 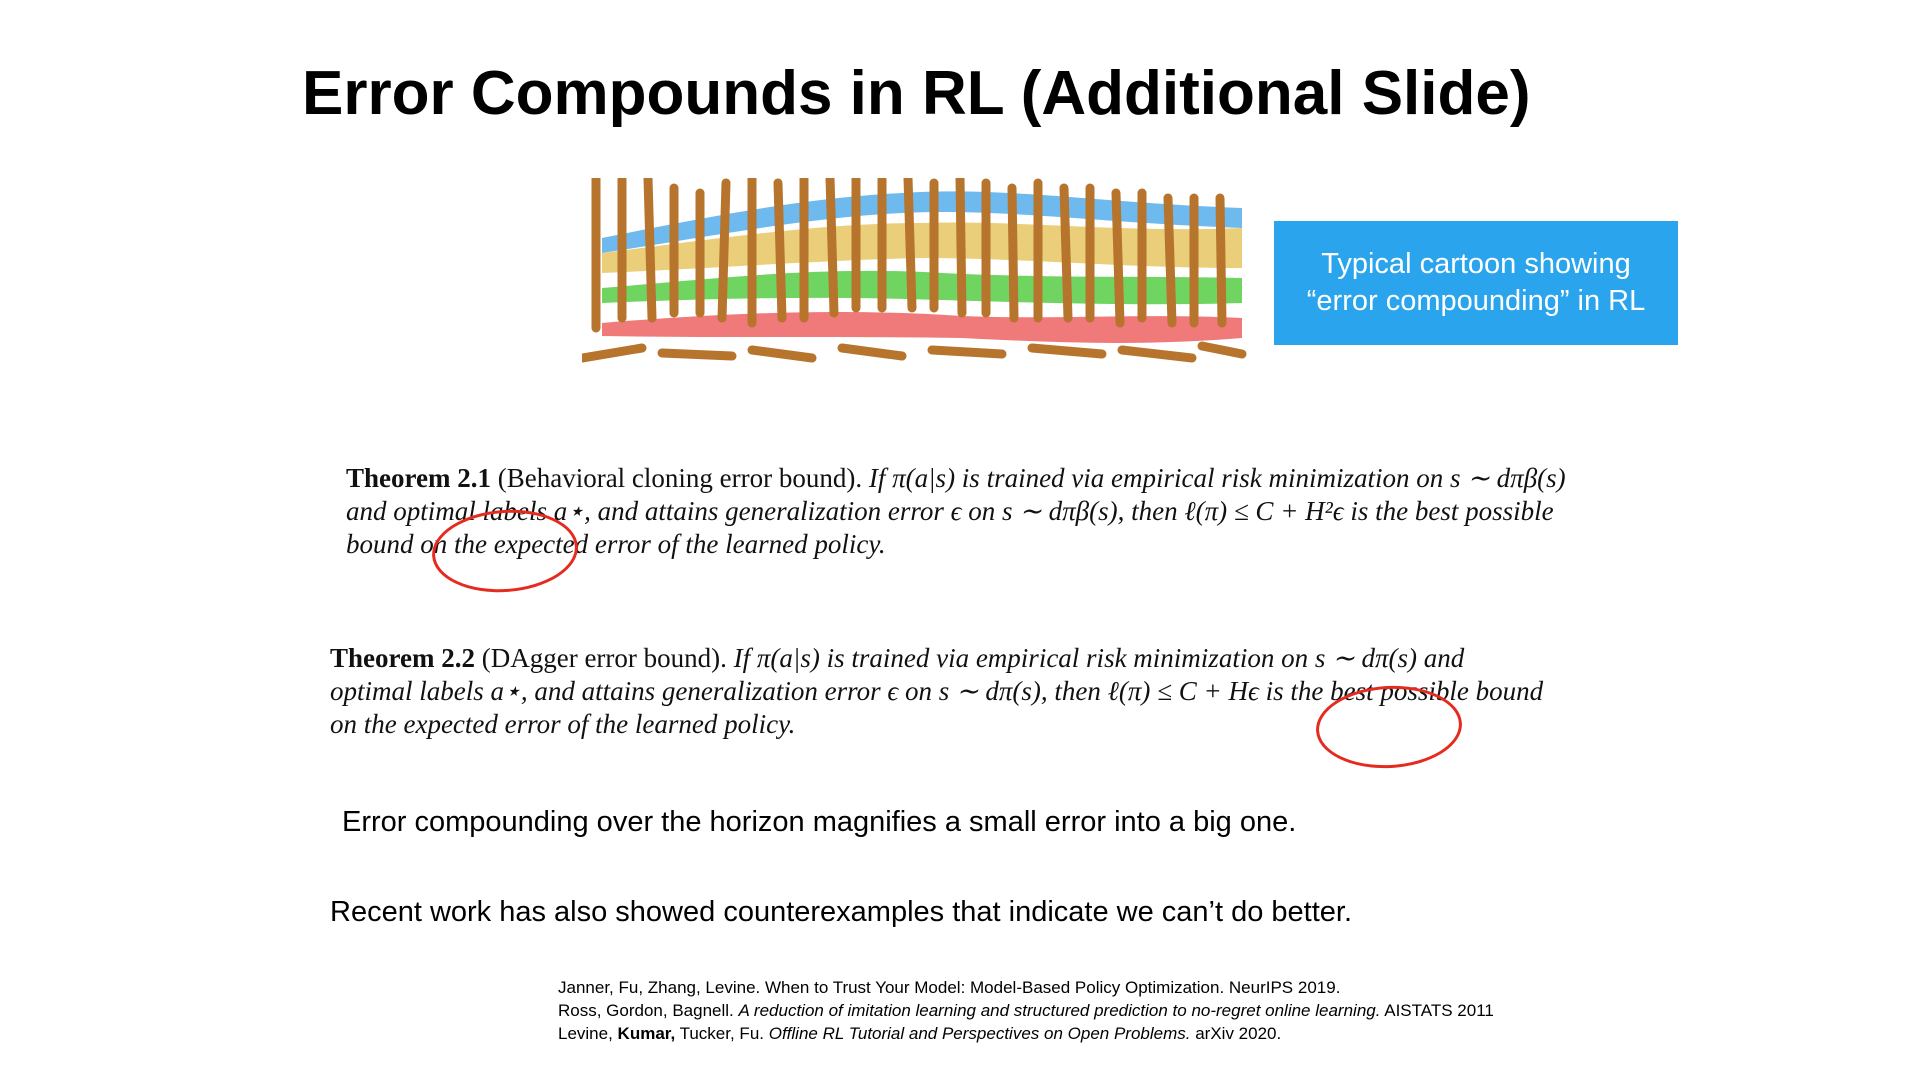 What do you see at coordinates (418, 478) in the screenshot?
I see `theorem-2-1-label: Theorem 2.1` at bounding box center [418, 478].